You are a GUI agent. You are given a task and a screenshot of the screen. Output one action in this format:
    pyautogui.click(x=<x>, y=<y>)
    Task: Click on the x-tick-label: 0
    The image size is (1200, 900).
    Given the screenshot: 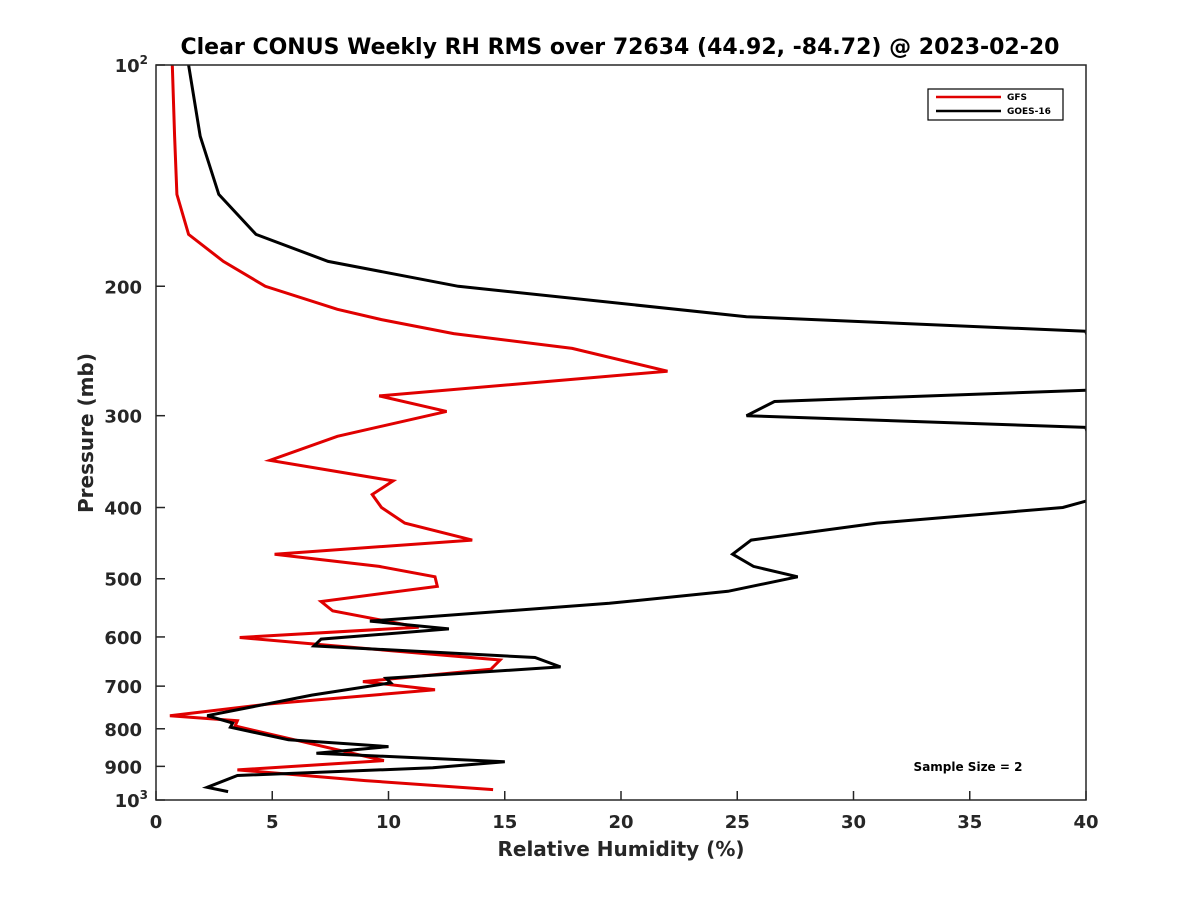 What is the action you would take?
    pyautogui.click(x=156, y=822)
    